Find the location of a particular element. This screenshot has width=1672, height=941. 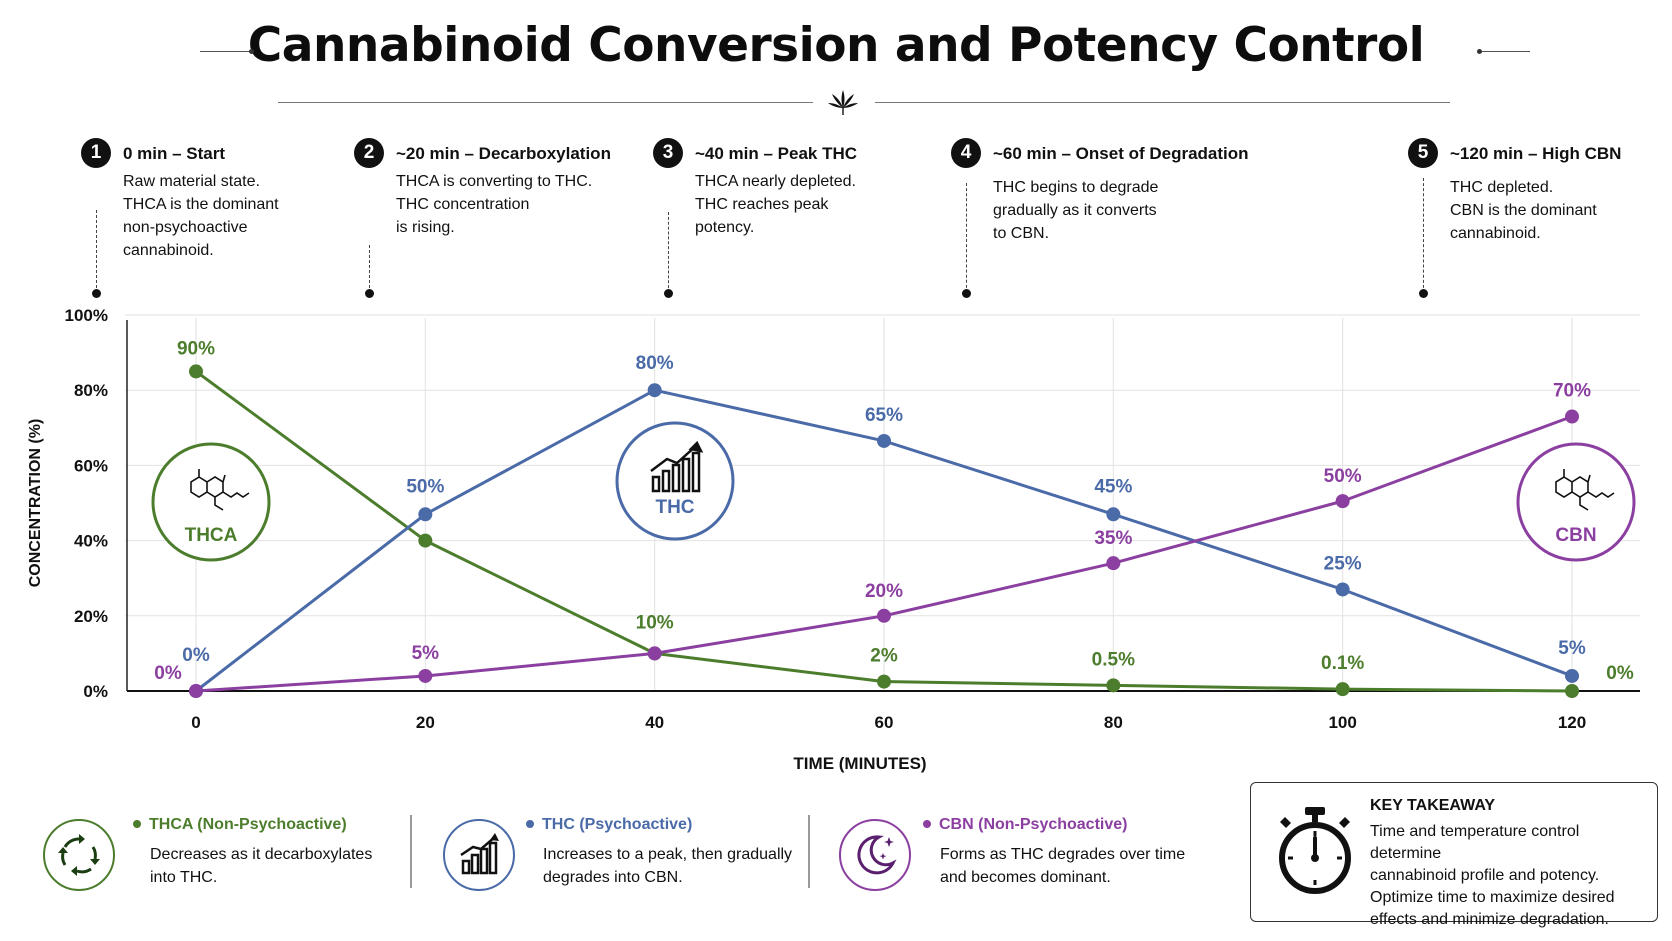

thc-badge is located at coordinates (675, 481).